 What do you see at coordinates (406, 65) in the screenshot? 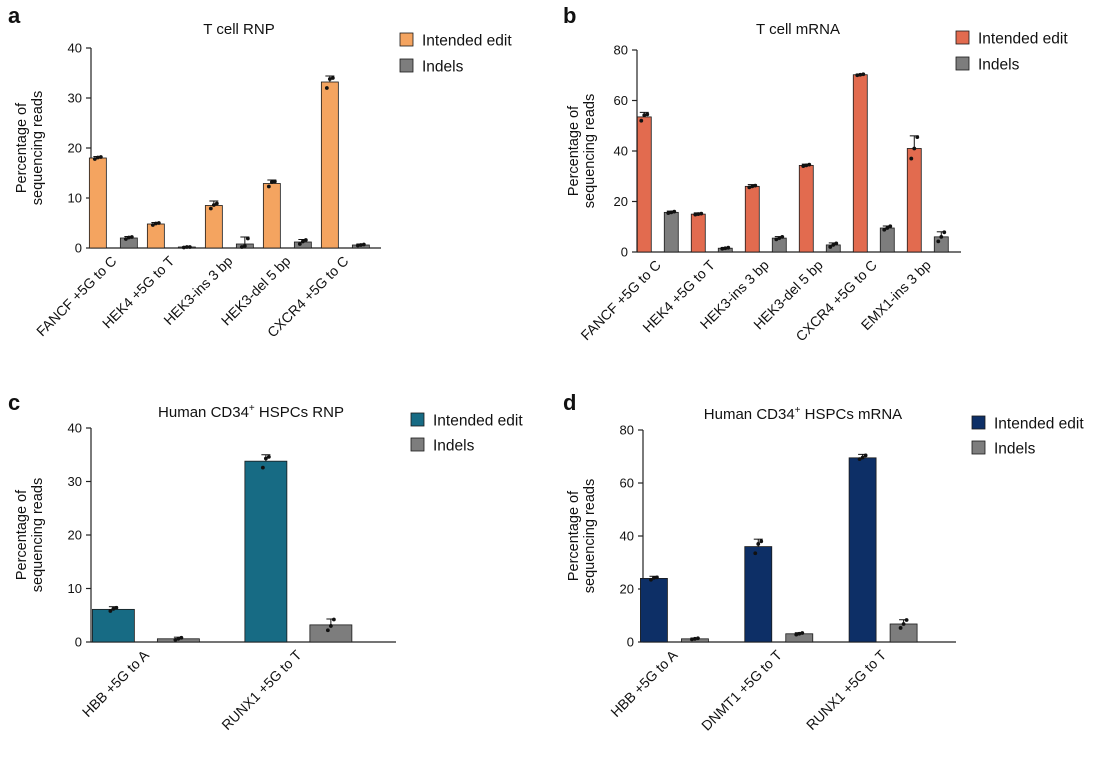
I see `legend-swatch-a-indels` at bounding box center [406, 65].